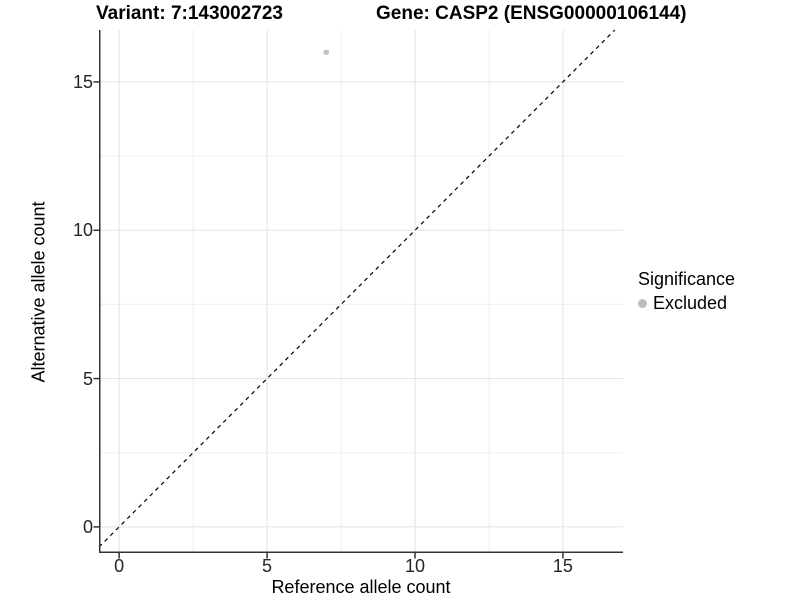 The image size is (800, 600). I want to click on legend: Significance Excluded, so click(686, 291).